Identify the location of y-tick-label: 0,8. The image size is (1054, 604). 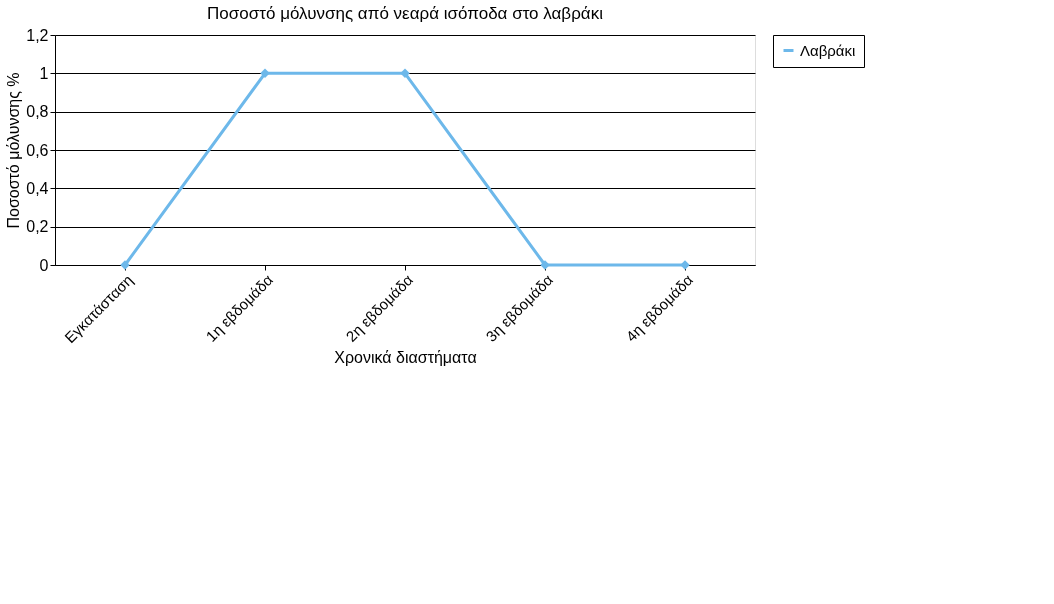
(37, 112).